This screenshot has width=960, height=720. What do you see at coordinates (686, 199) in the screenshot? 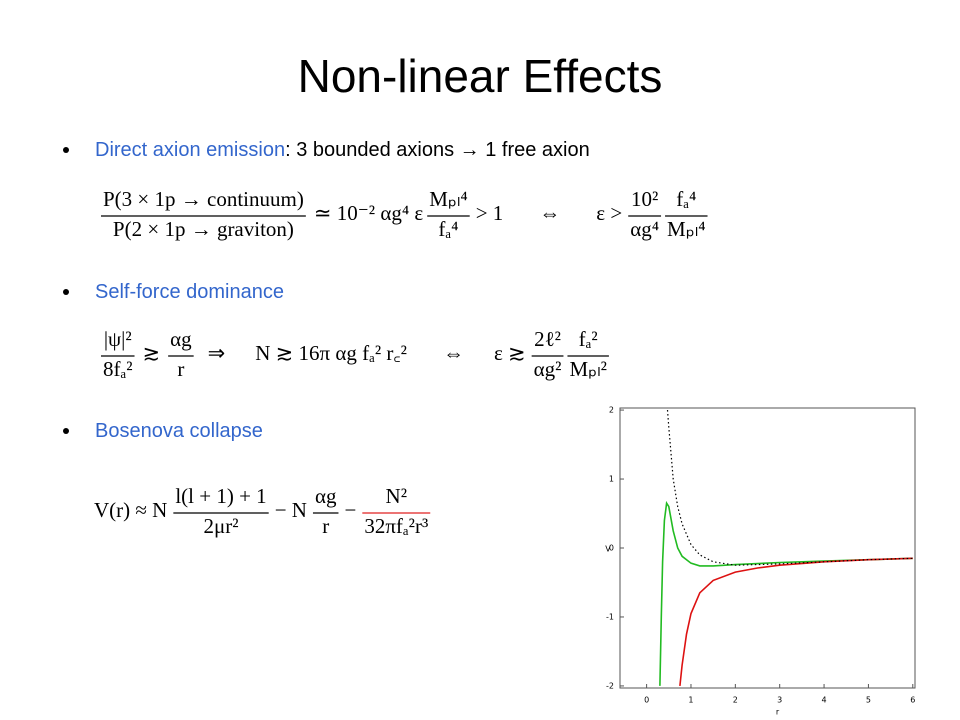
I see `fraction-numerator: fₐ⁴` at bounding box center [686, 199].